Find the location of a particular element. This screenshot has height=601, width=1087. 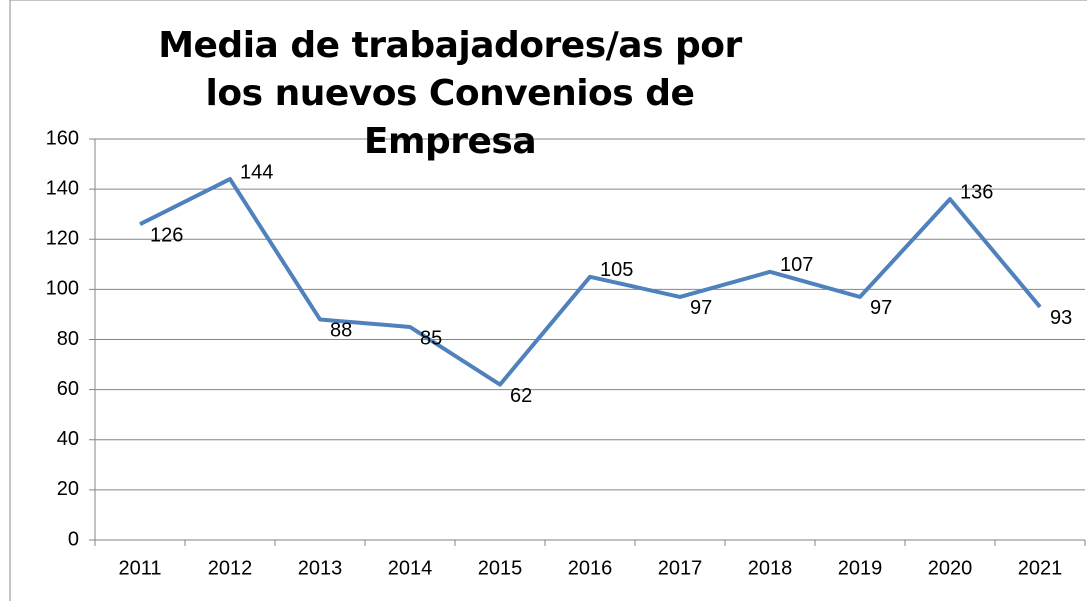

data-label: 93 is located at coordinates (1061, 318).